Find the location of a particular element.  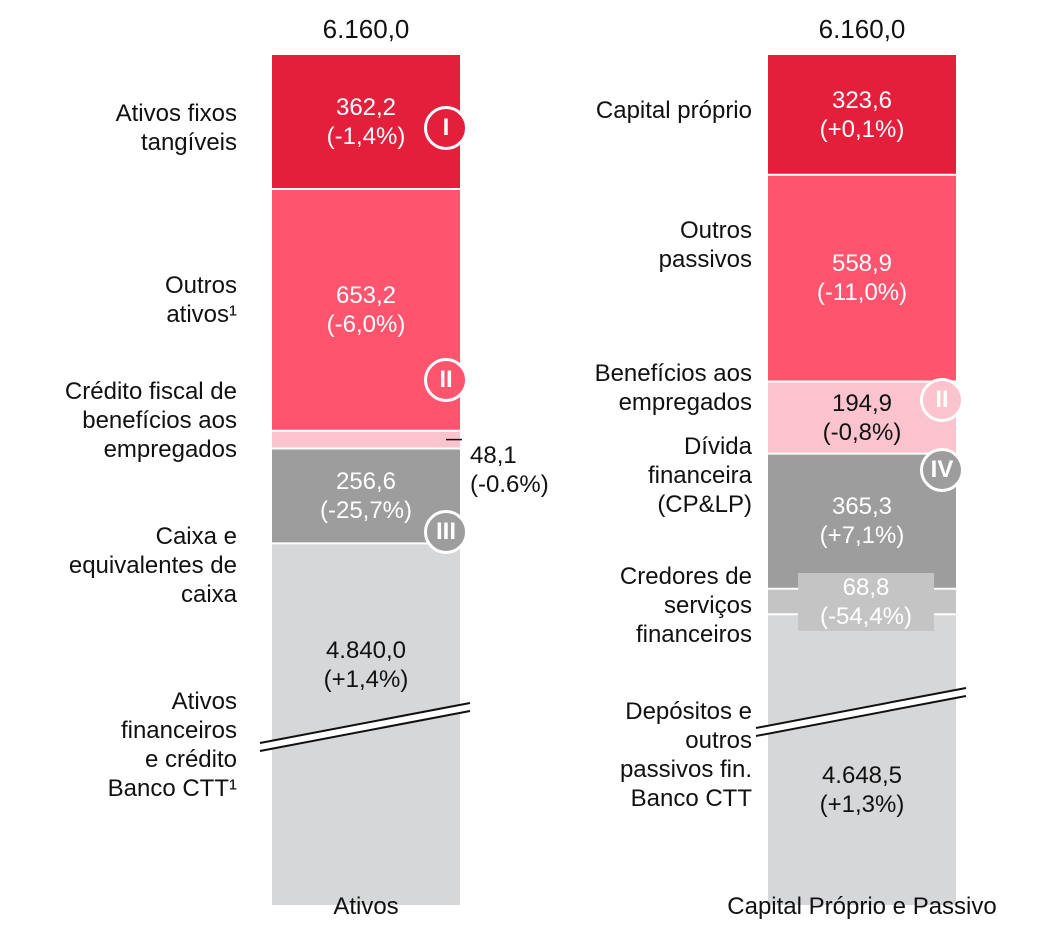

value-label: 68,8 (-54,4%) is located at coordinates (866, 601).